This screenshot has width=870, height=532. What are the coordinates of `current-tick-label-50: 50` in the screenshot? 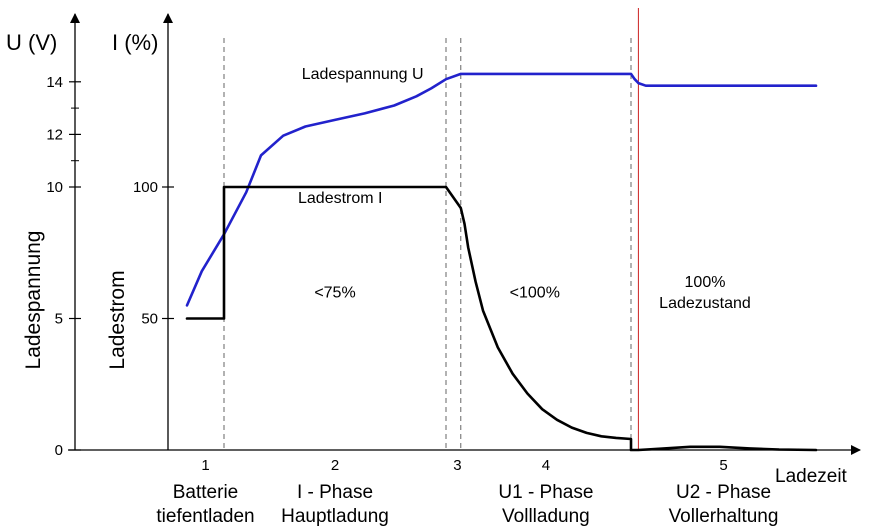 It's located at (149, 319).